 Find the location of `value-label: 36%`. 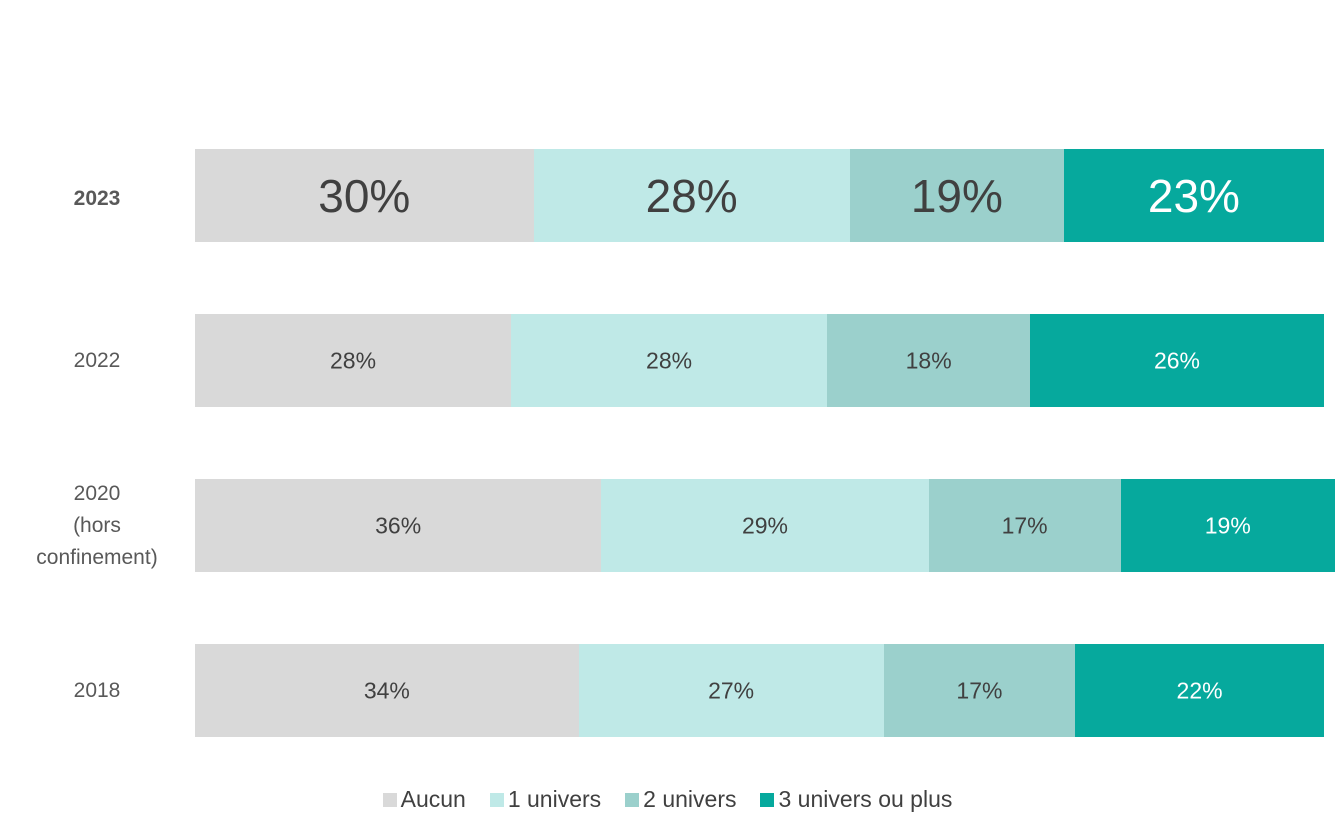

value-label: 36% is located at coordinates (398, 525).